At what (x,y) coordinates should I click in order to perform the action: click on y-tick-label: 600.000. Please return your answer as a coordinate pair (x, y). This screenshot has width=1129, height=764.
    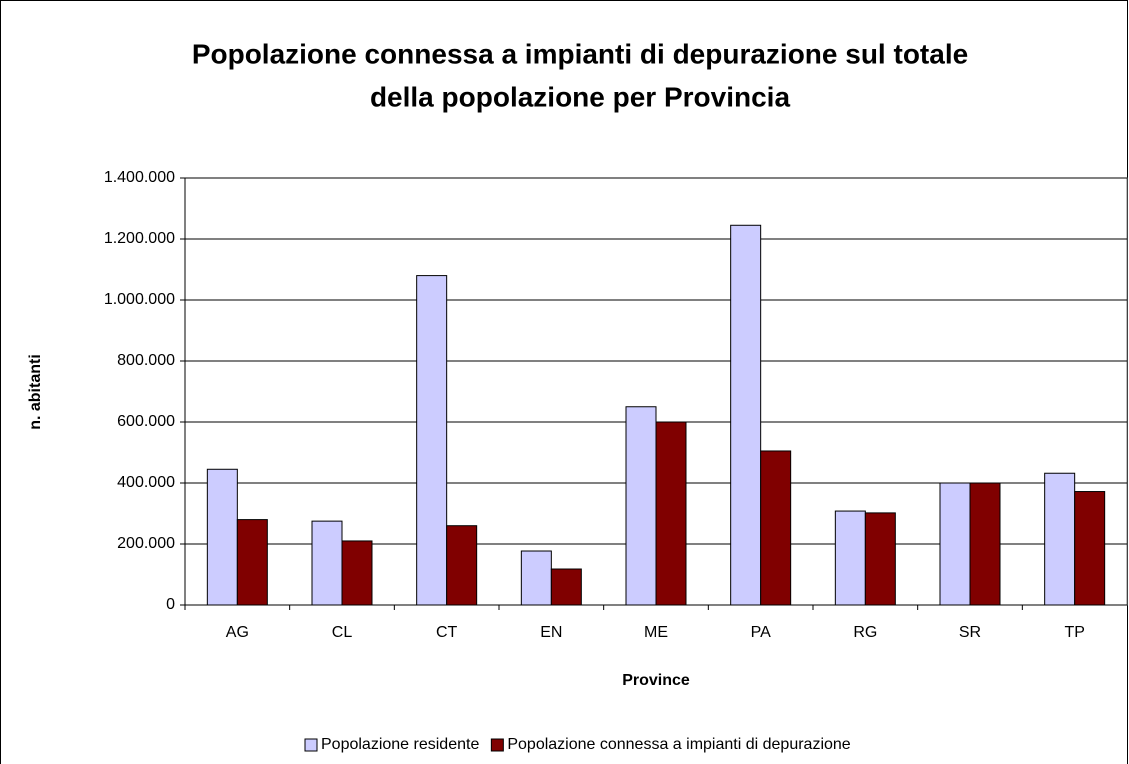
    Looking at the image, I should click on (146, 421).